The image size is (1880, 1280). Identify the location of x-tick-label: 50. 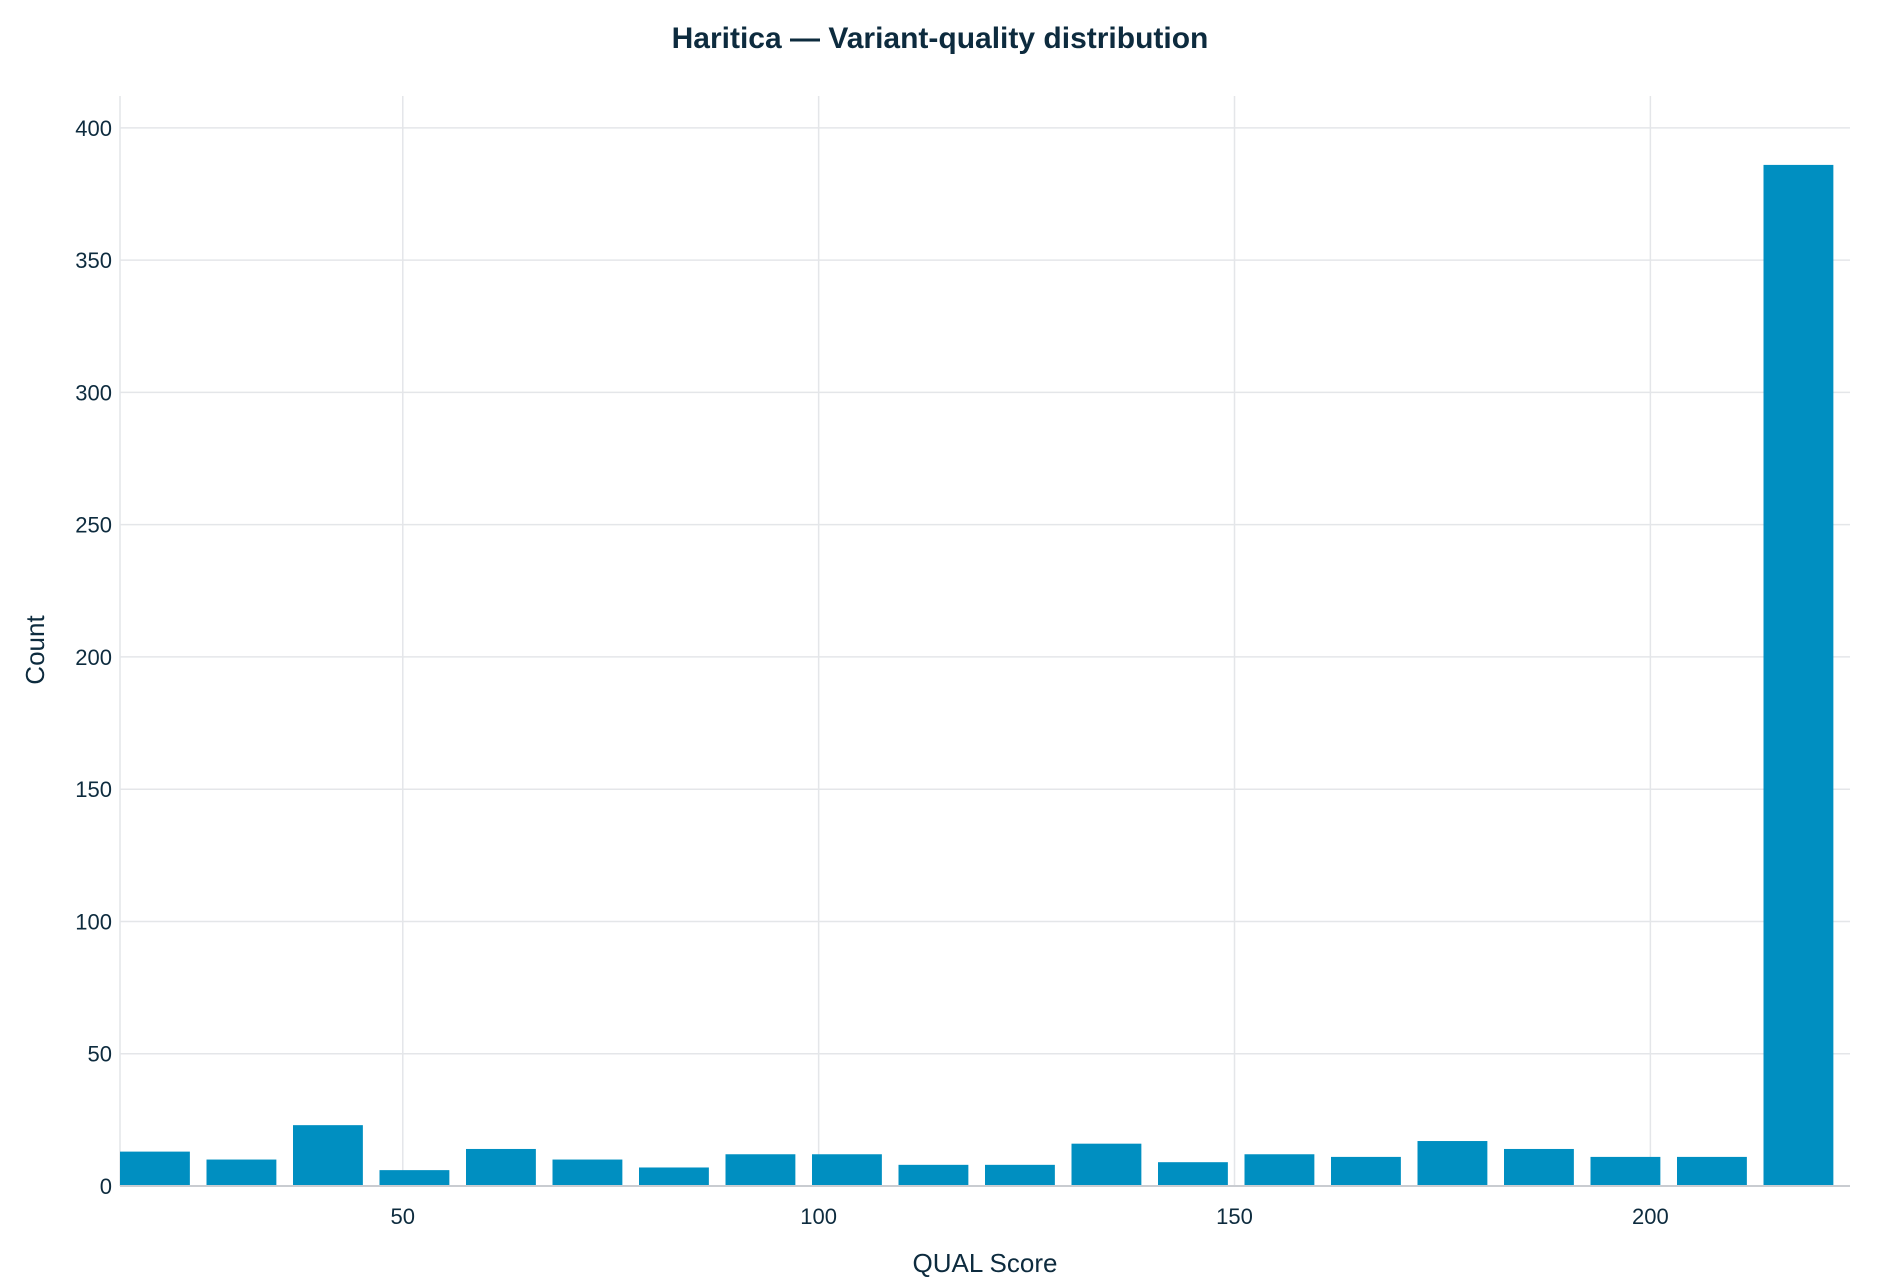
(403, 1216).